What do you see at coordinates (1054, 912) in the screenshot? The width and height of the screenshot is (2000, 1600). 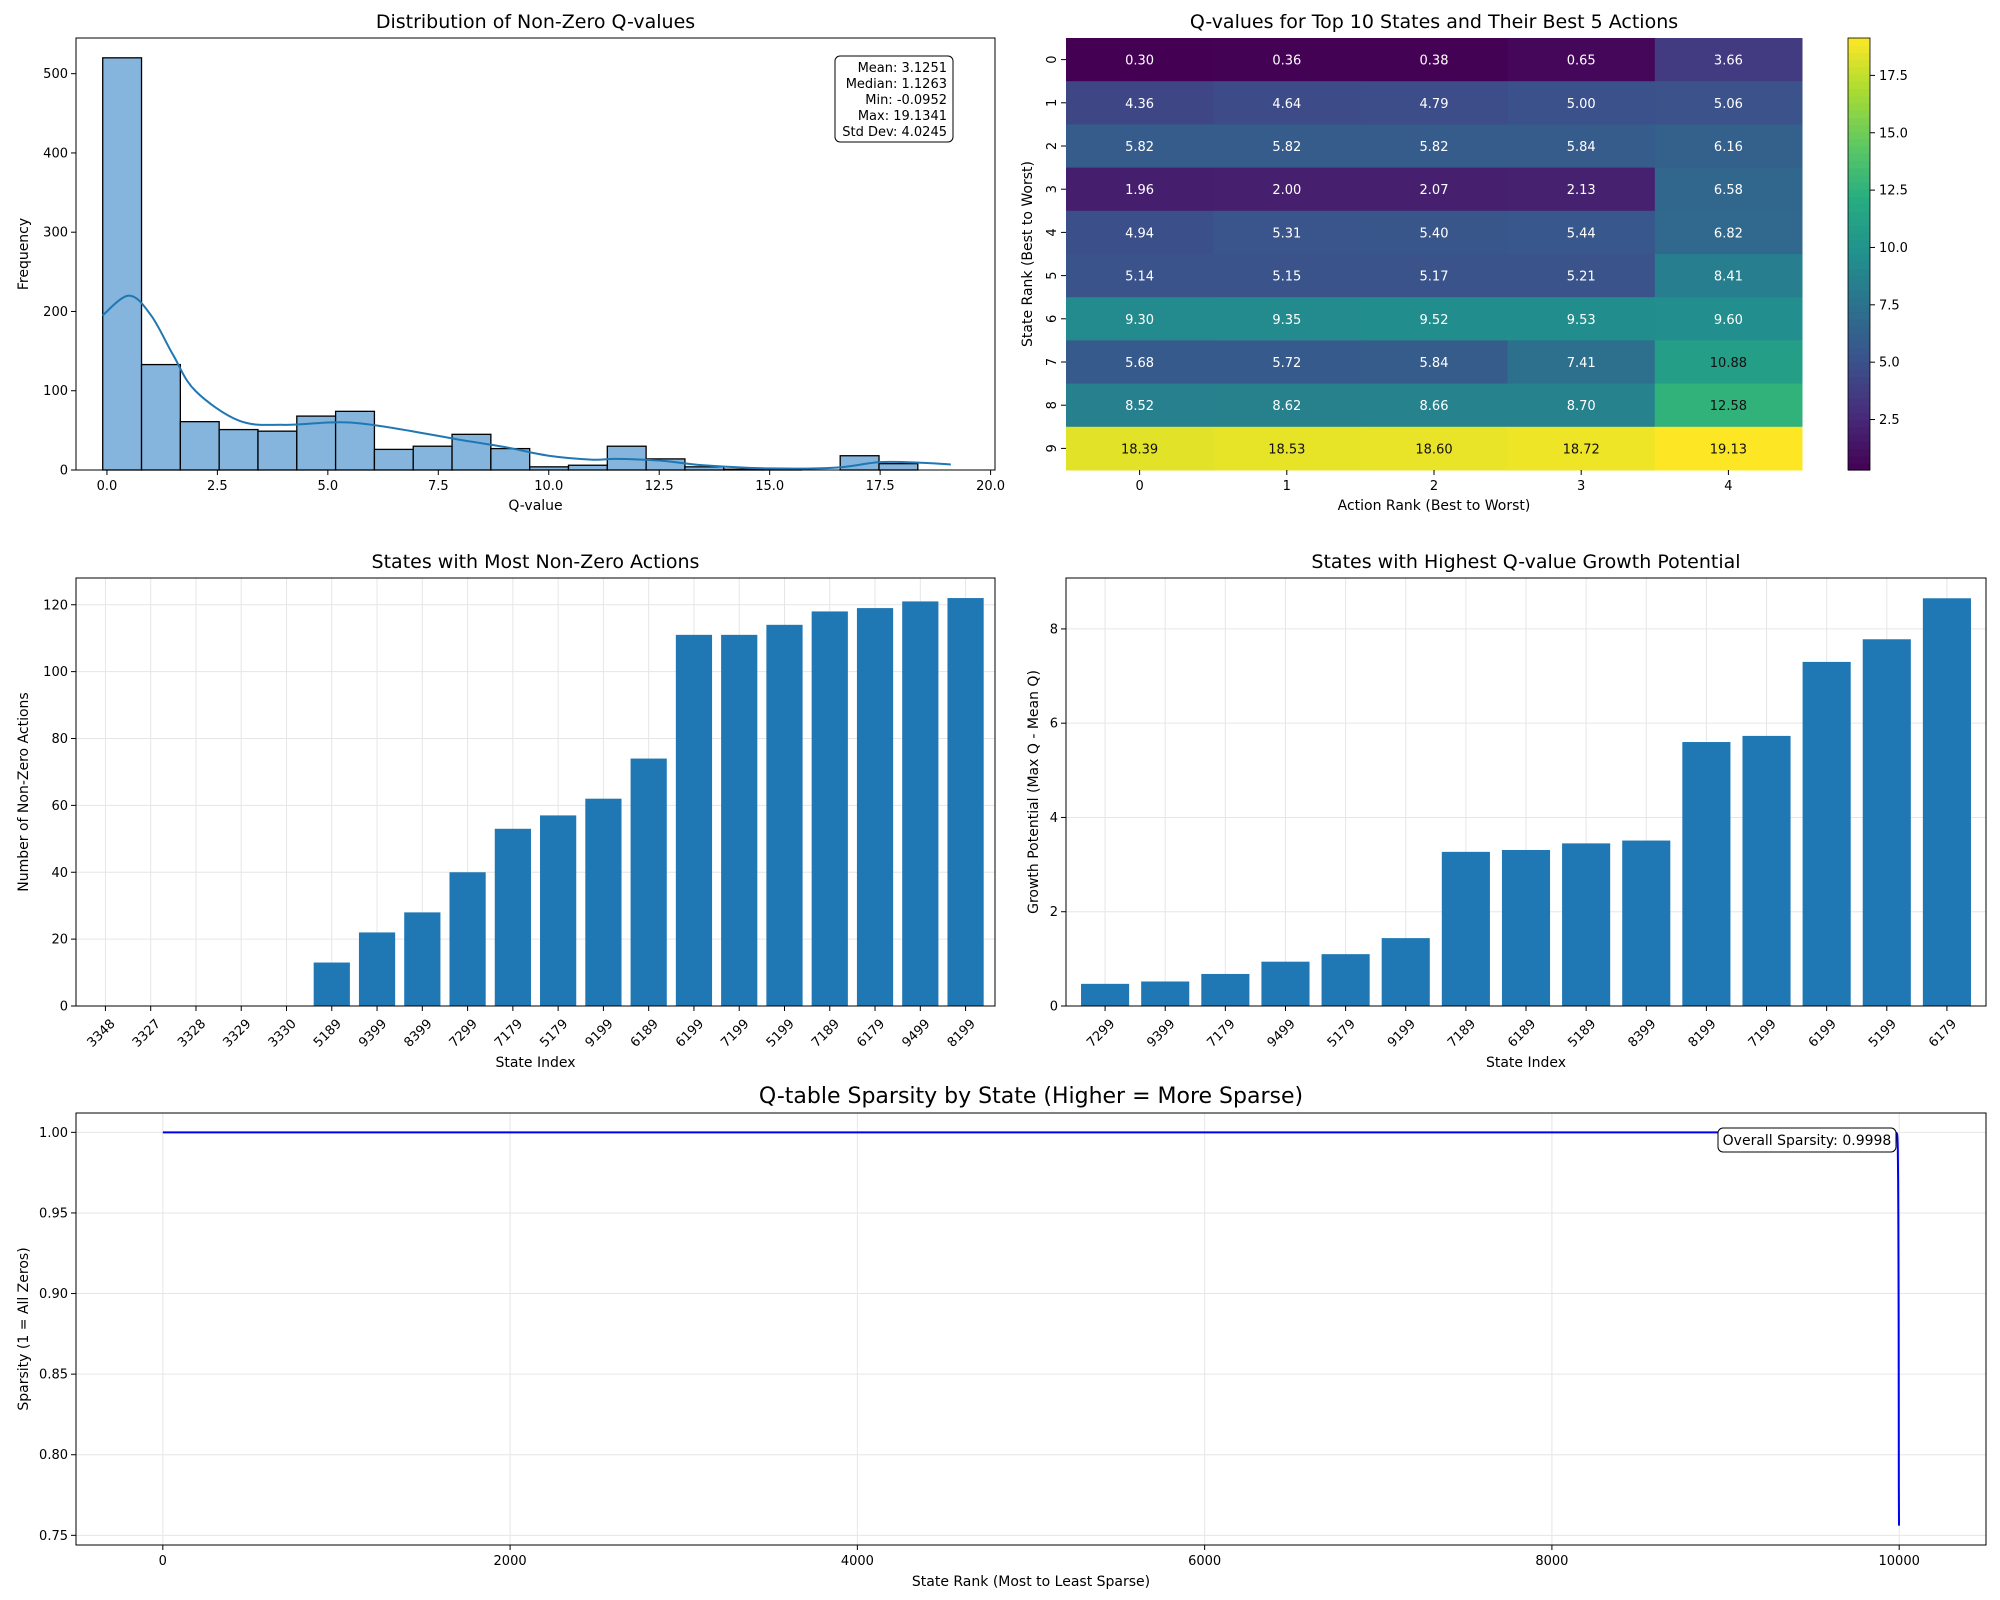 I see `y-tick-label: 2` at bounding box center [1054, 912].